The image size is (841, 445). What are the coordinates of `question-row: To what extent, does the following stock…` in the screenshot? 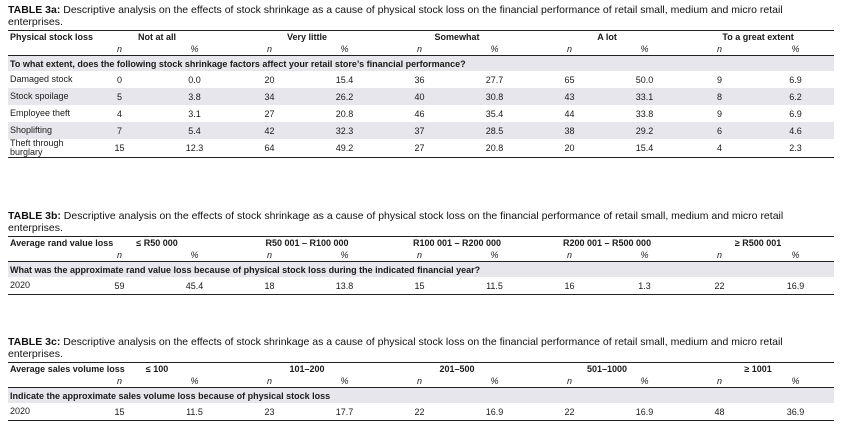 It's located at (421, 63).